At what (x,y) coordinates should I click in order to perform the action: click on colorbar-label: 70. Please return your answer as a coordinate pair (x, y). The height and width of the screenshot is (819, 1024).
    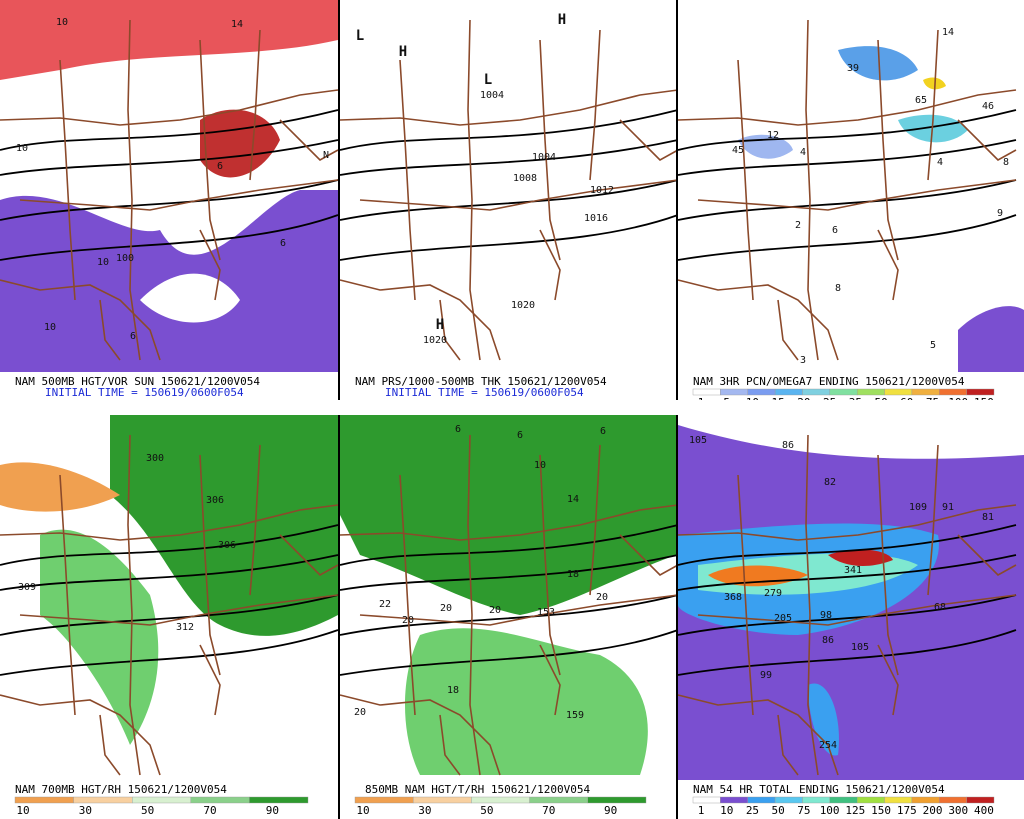
    Looking at the image, I should click on (548, 810).